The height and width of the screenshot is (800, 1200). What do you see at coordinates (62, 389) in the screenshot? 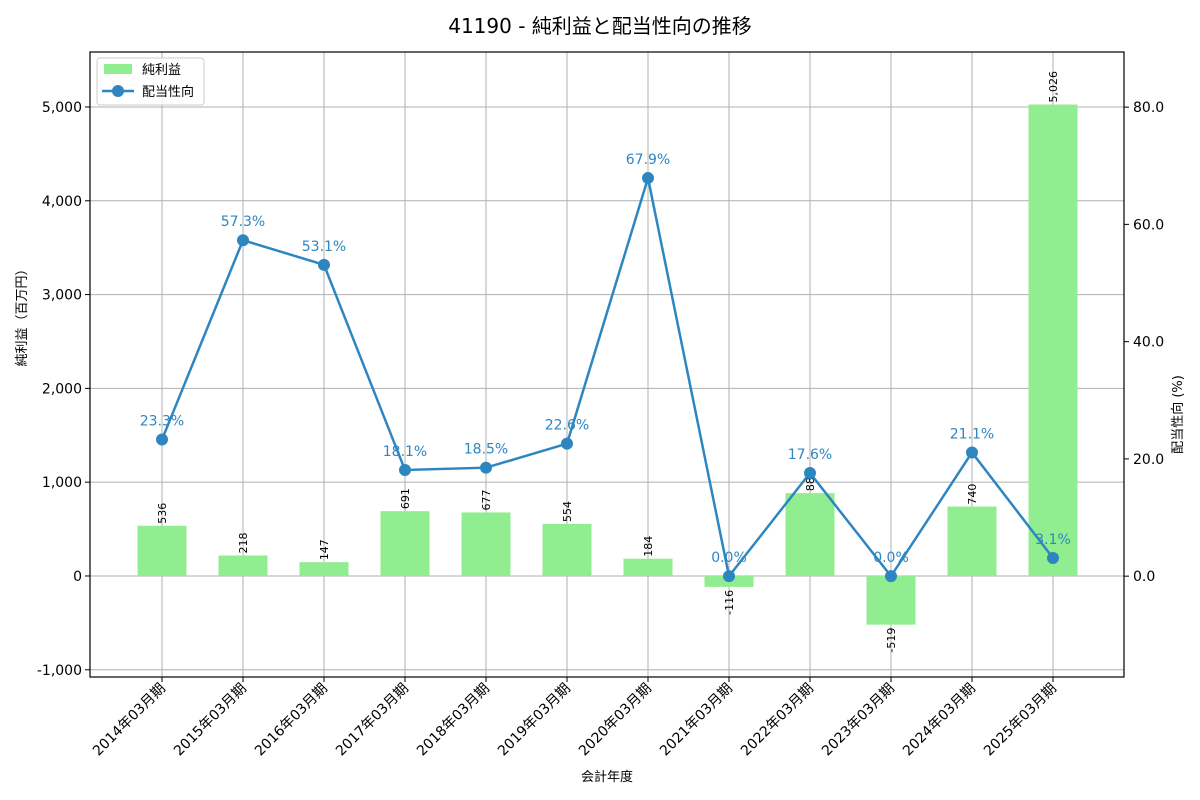
I see `left-tick-label: 2,000` at bounding box center [62, 389].